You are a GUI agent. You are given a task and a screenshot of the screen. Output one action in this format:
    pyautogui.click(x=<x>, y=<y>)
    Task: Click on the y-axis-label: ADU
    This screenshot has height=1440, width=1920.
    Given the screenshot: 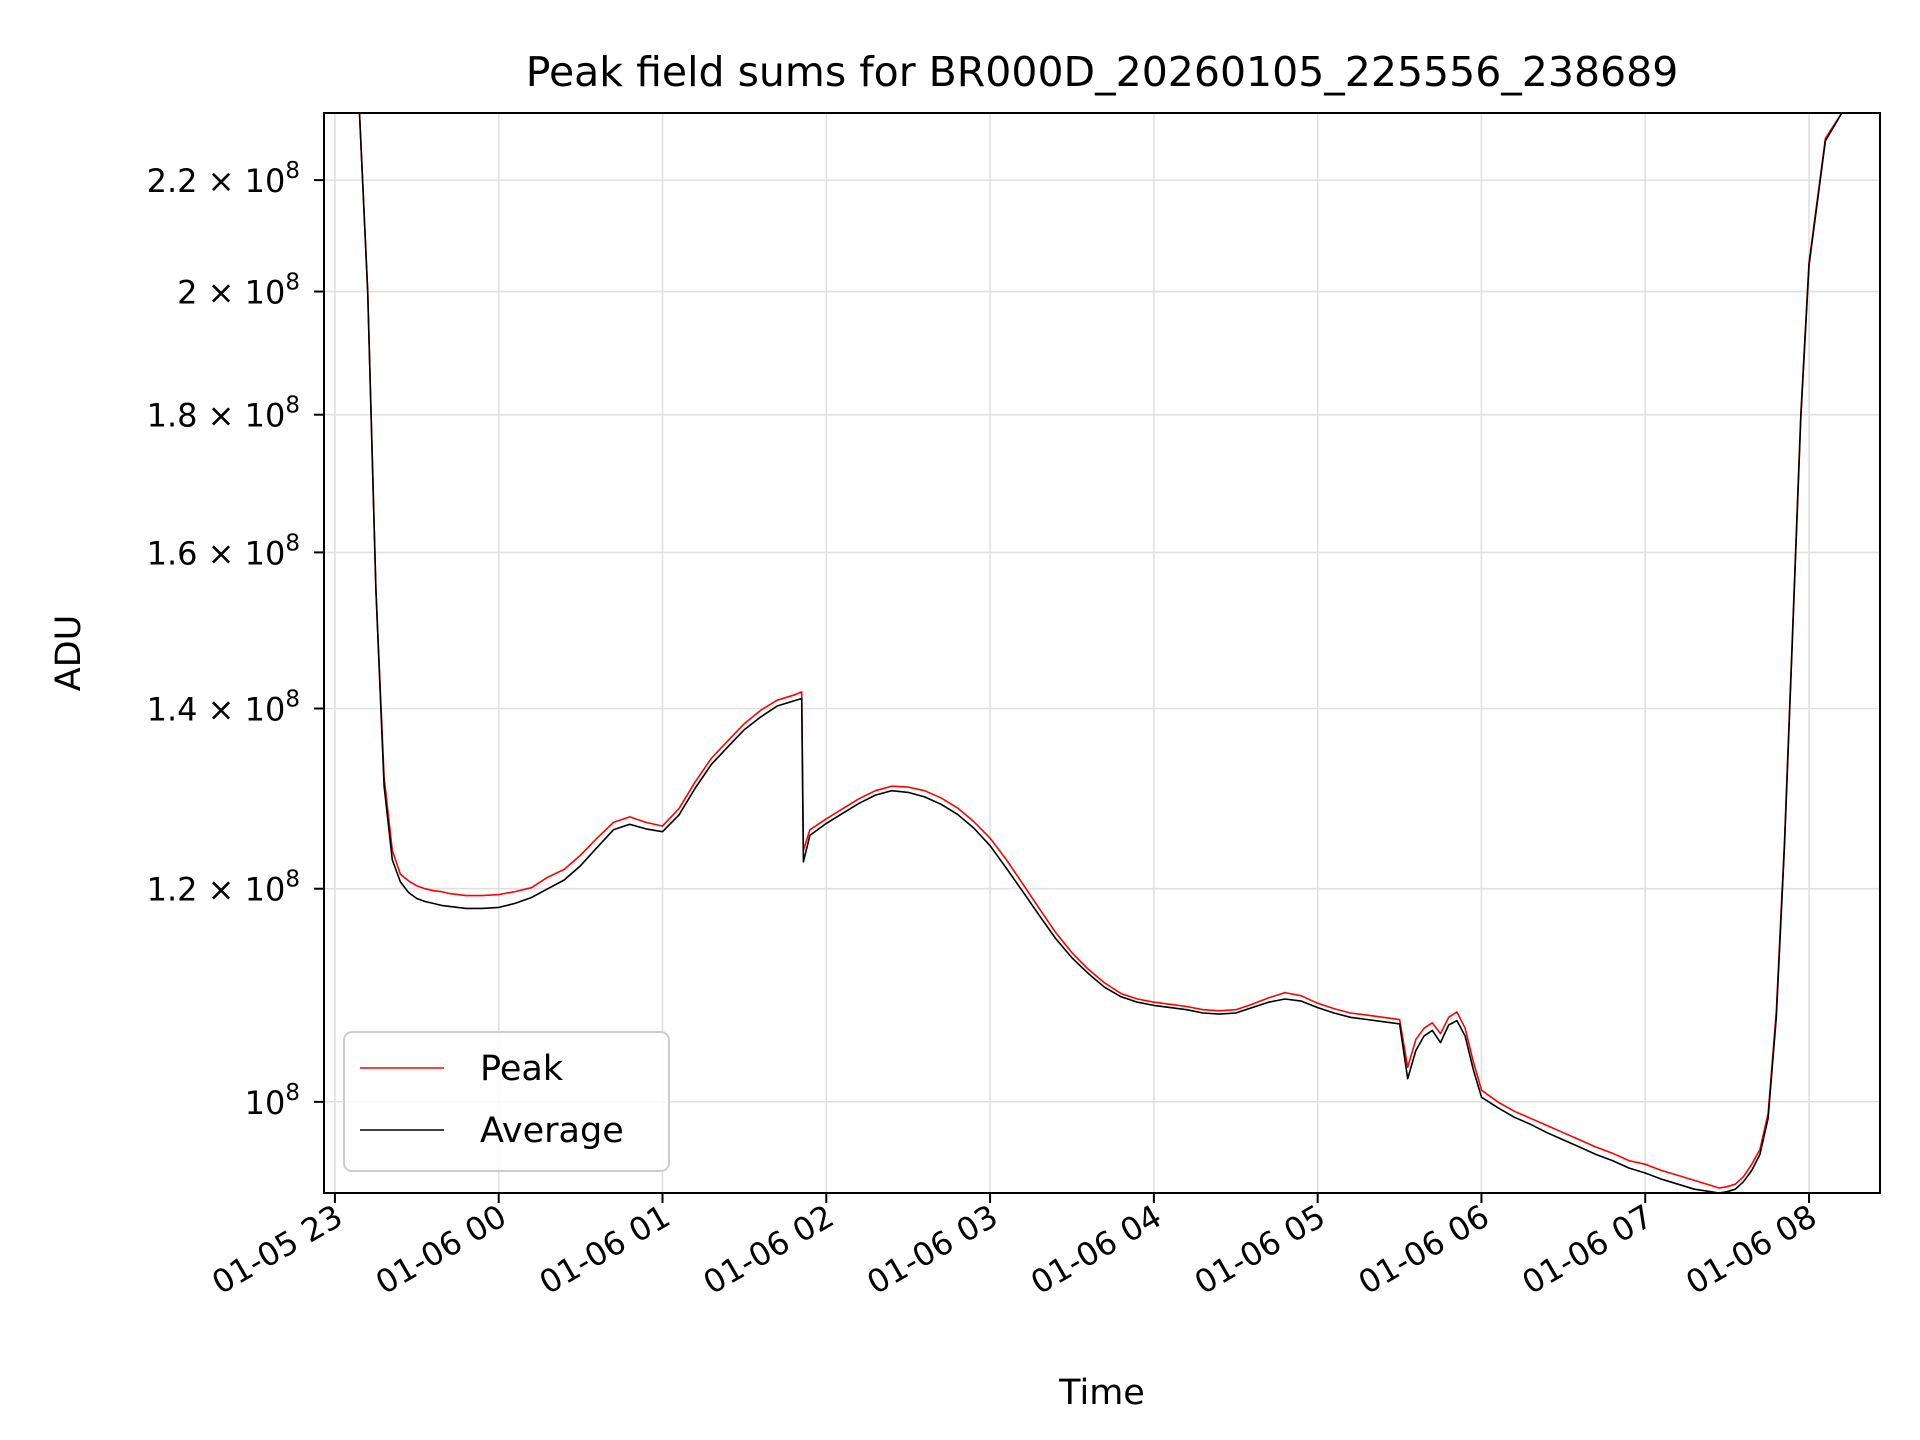 What is the action you would take?
    pyautogui.click(x=69, y=653)
    